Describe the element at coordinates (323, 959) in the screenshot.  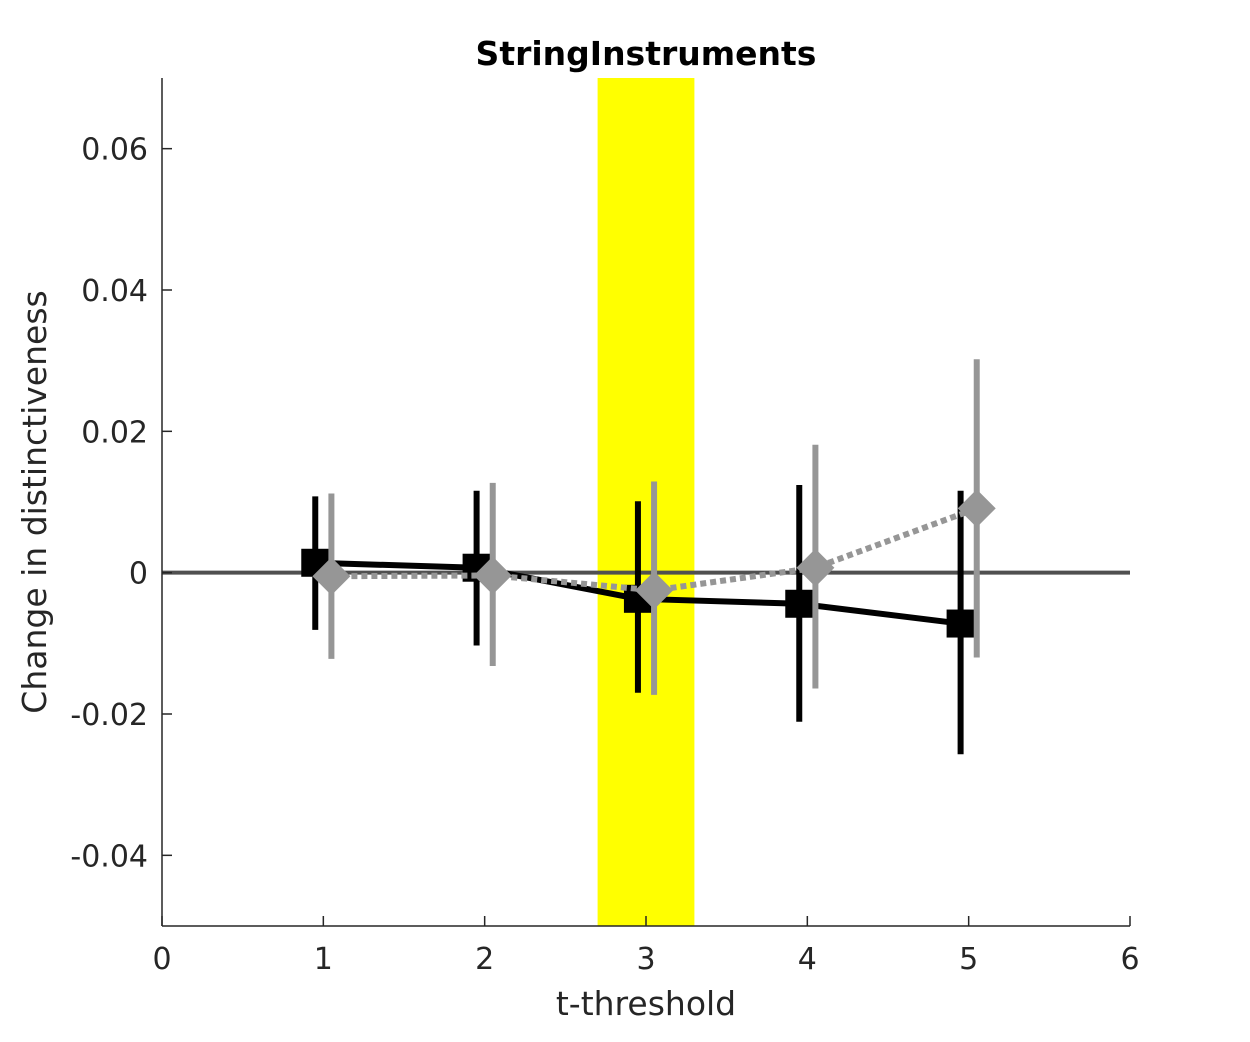
I see `x-tick-label: 1` at that location.